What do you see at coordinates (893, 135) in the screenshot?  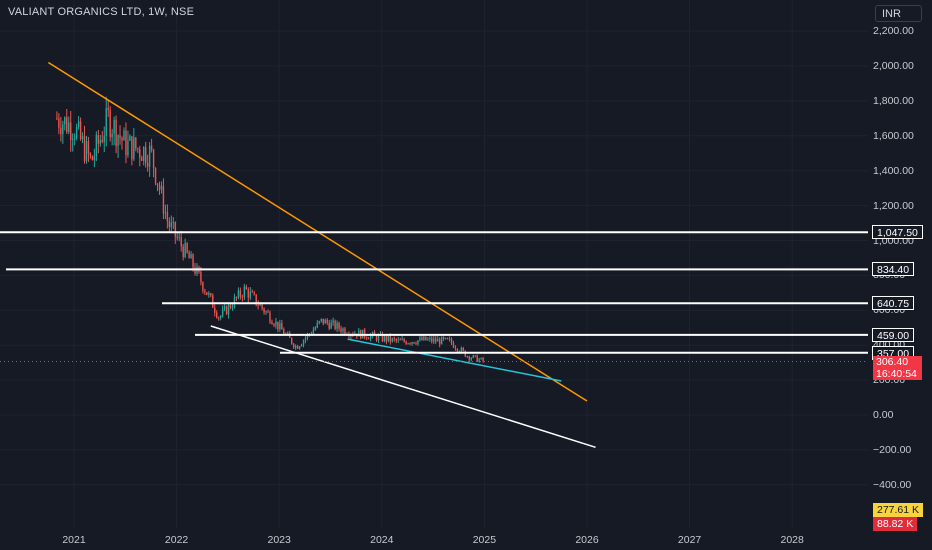 I see `price-tick-label: 1,600.00` at bounding box center [893, 135].